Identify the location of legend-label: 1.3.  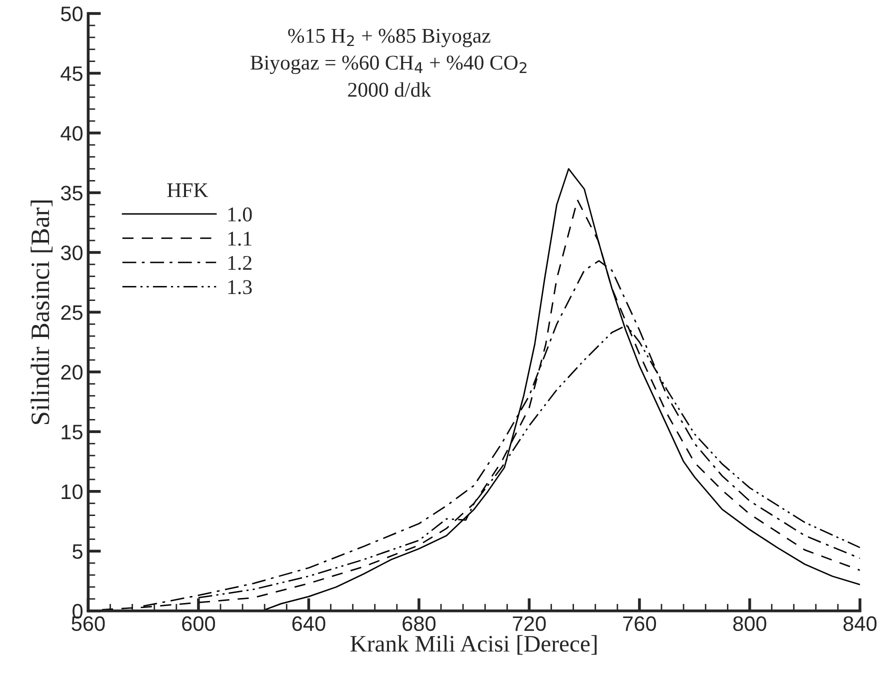
(240, 287).